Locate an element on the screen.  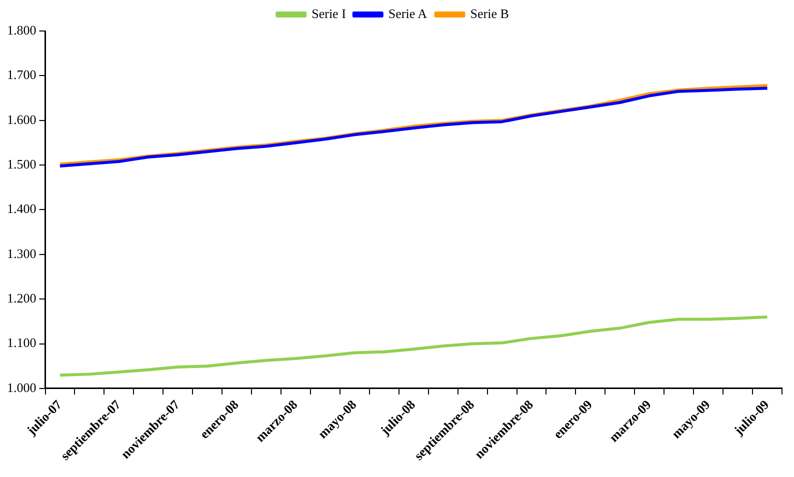
y-tick-label: 1.500 is located at coordinates (21, 164).